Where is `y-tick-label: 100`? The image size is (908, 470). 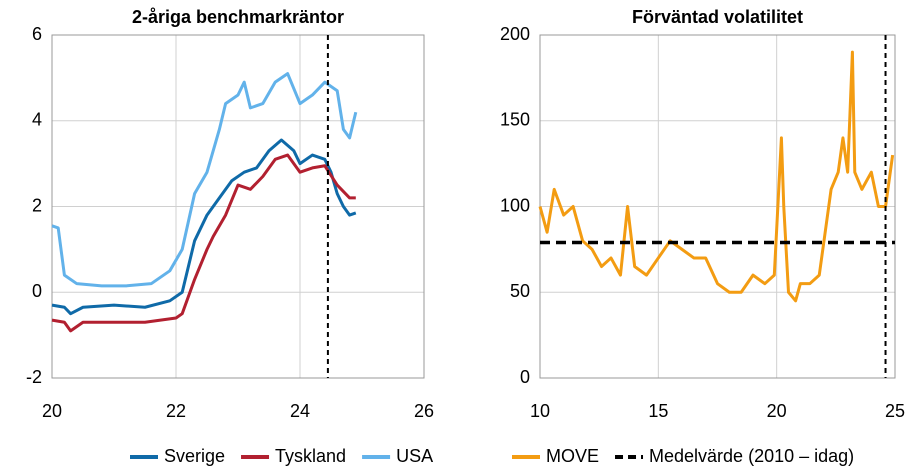 y-tick-label: 100 is located at coordinates (515, 205).